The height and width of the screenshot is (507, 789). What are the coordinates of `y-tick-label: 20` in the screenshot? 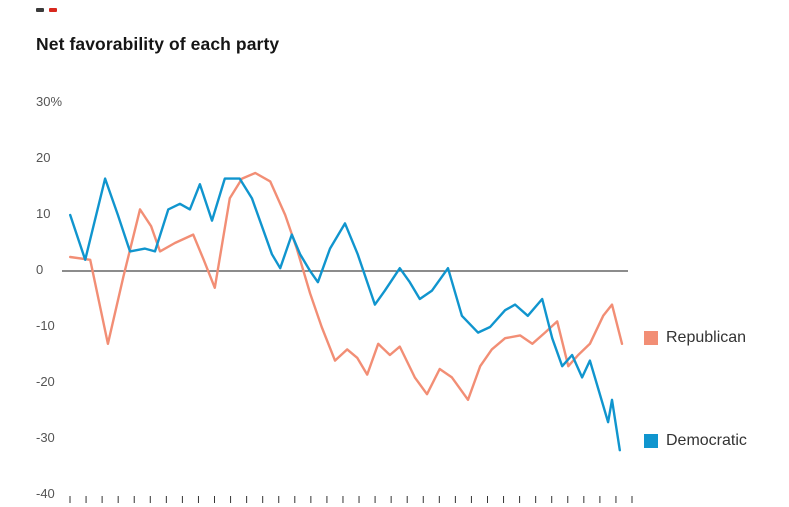 It's located at (43, 157).